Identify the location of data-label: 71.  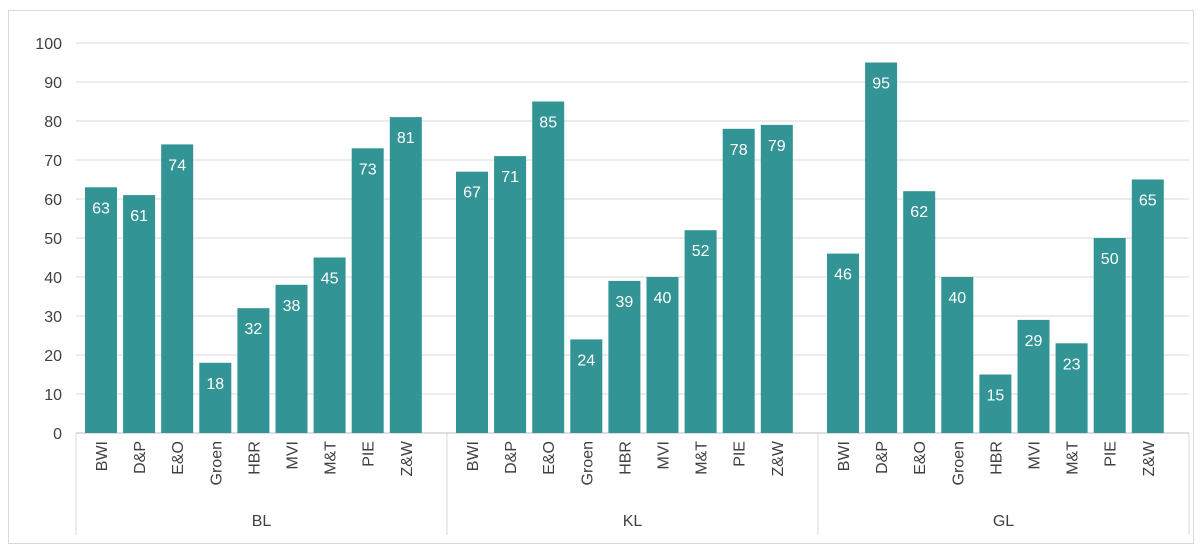
(510, 177).